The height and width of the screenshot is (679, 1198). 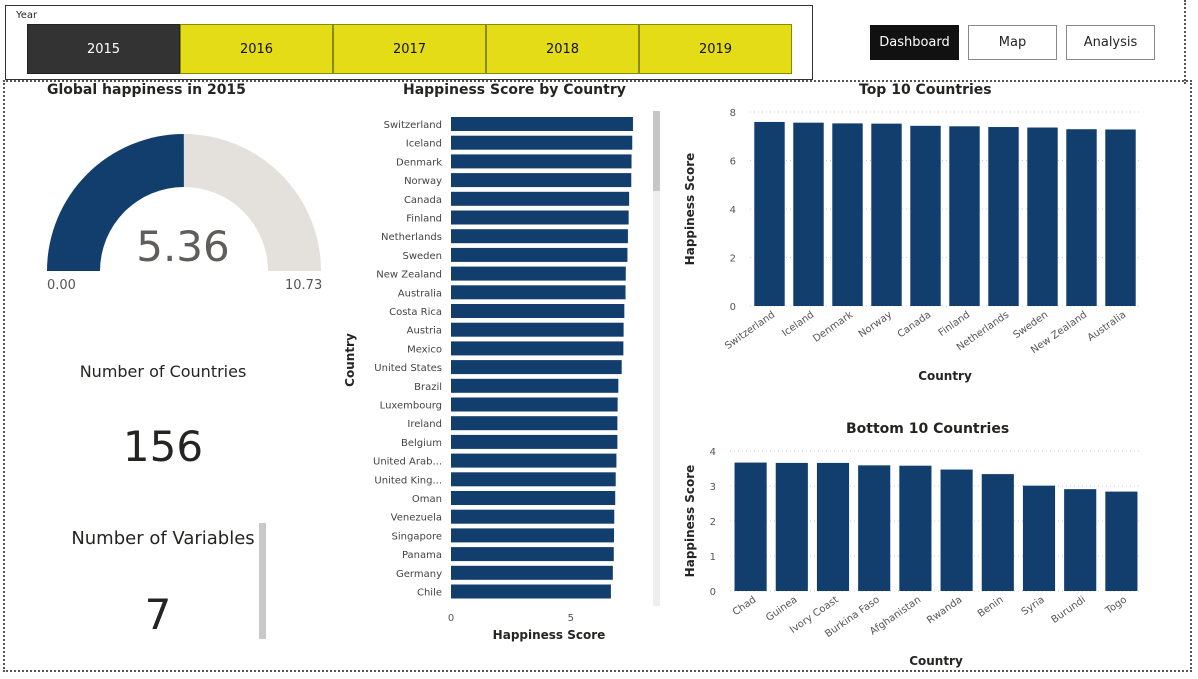 I want to click on country-tick-label: Chile, so click(x=429, y=593).